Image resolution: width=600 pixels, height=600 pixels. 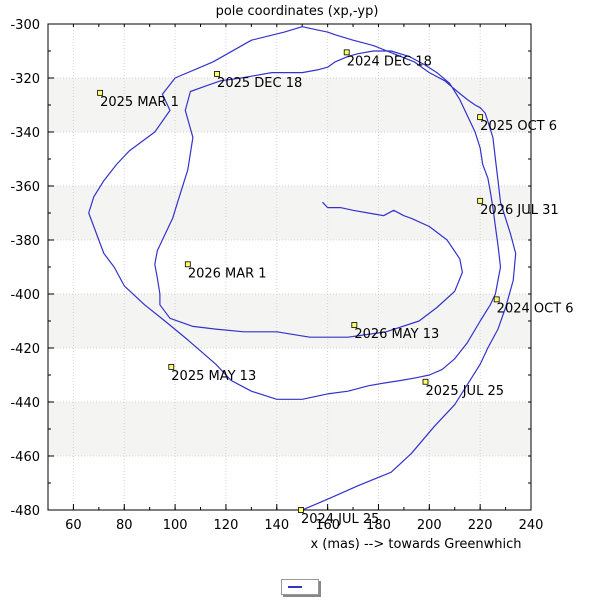 I want to click on y-tick-label: -380, so click(x=25, y=241).